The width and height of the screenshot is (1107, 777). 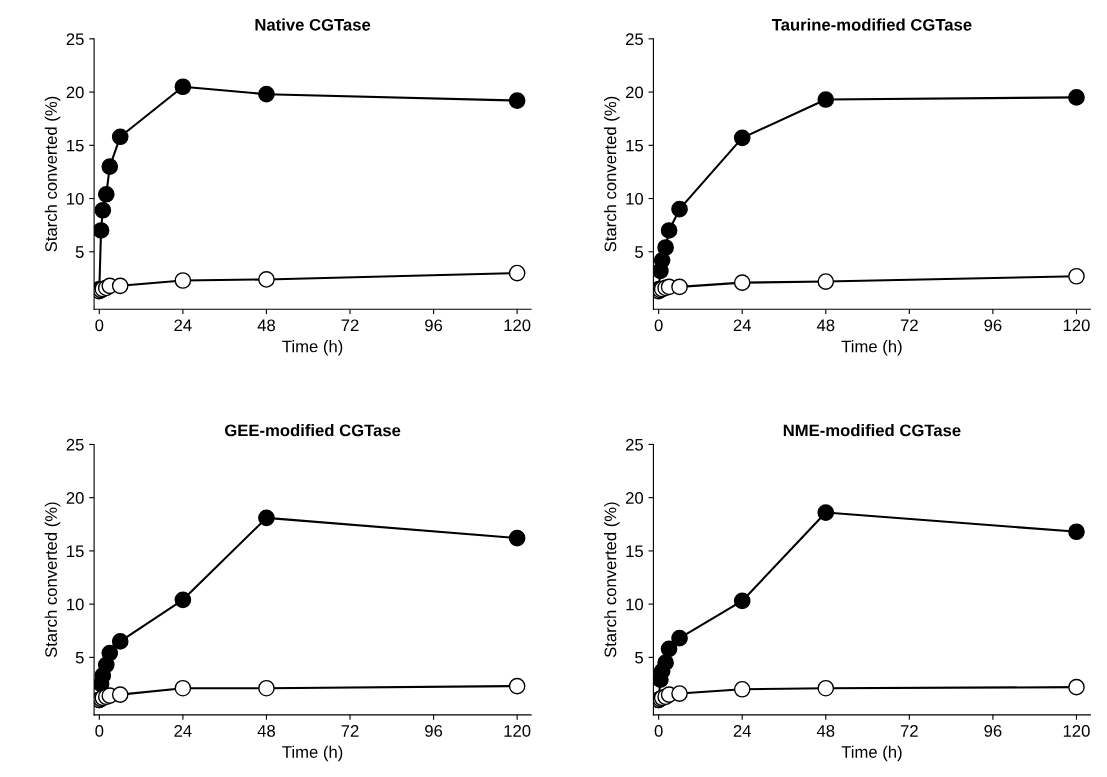 I want to click on chart-title: Taurine-modified CGTase, so click(x=871, y=24).